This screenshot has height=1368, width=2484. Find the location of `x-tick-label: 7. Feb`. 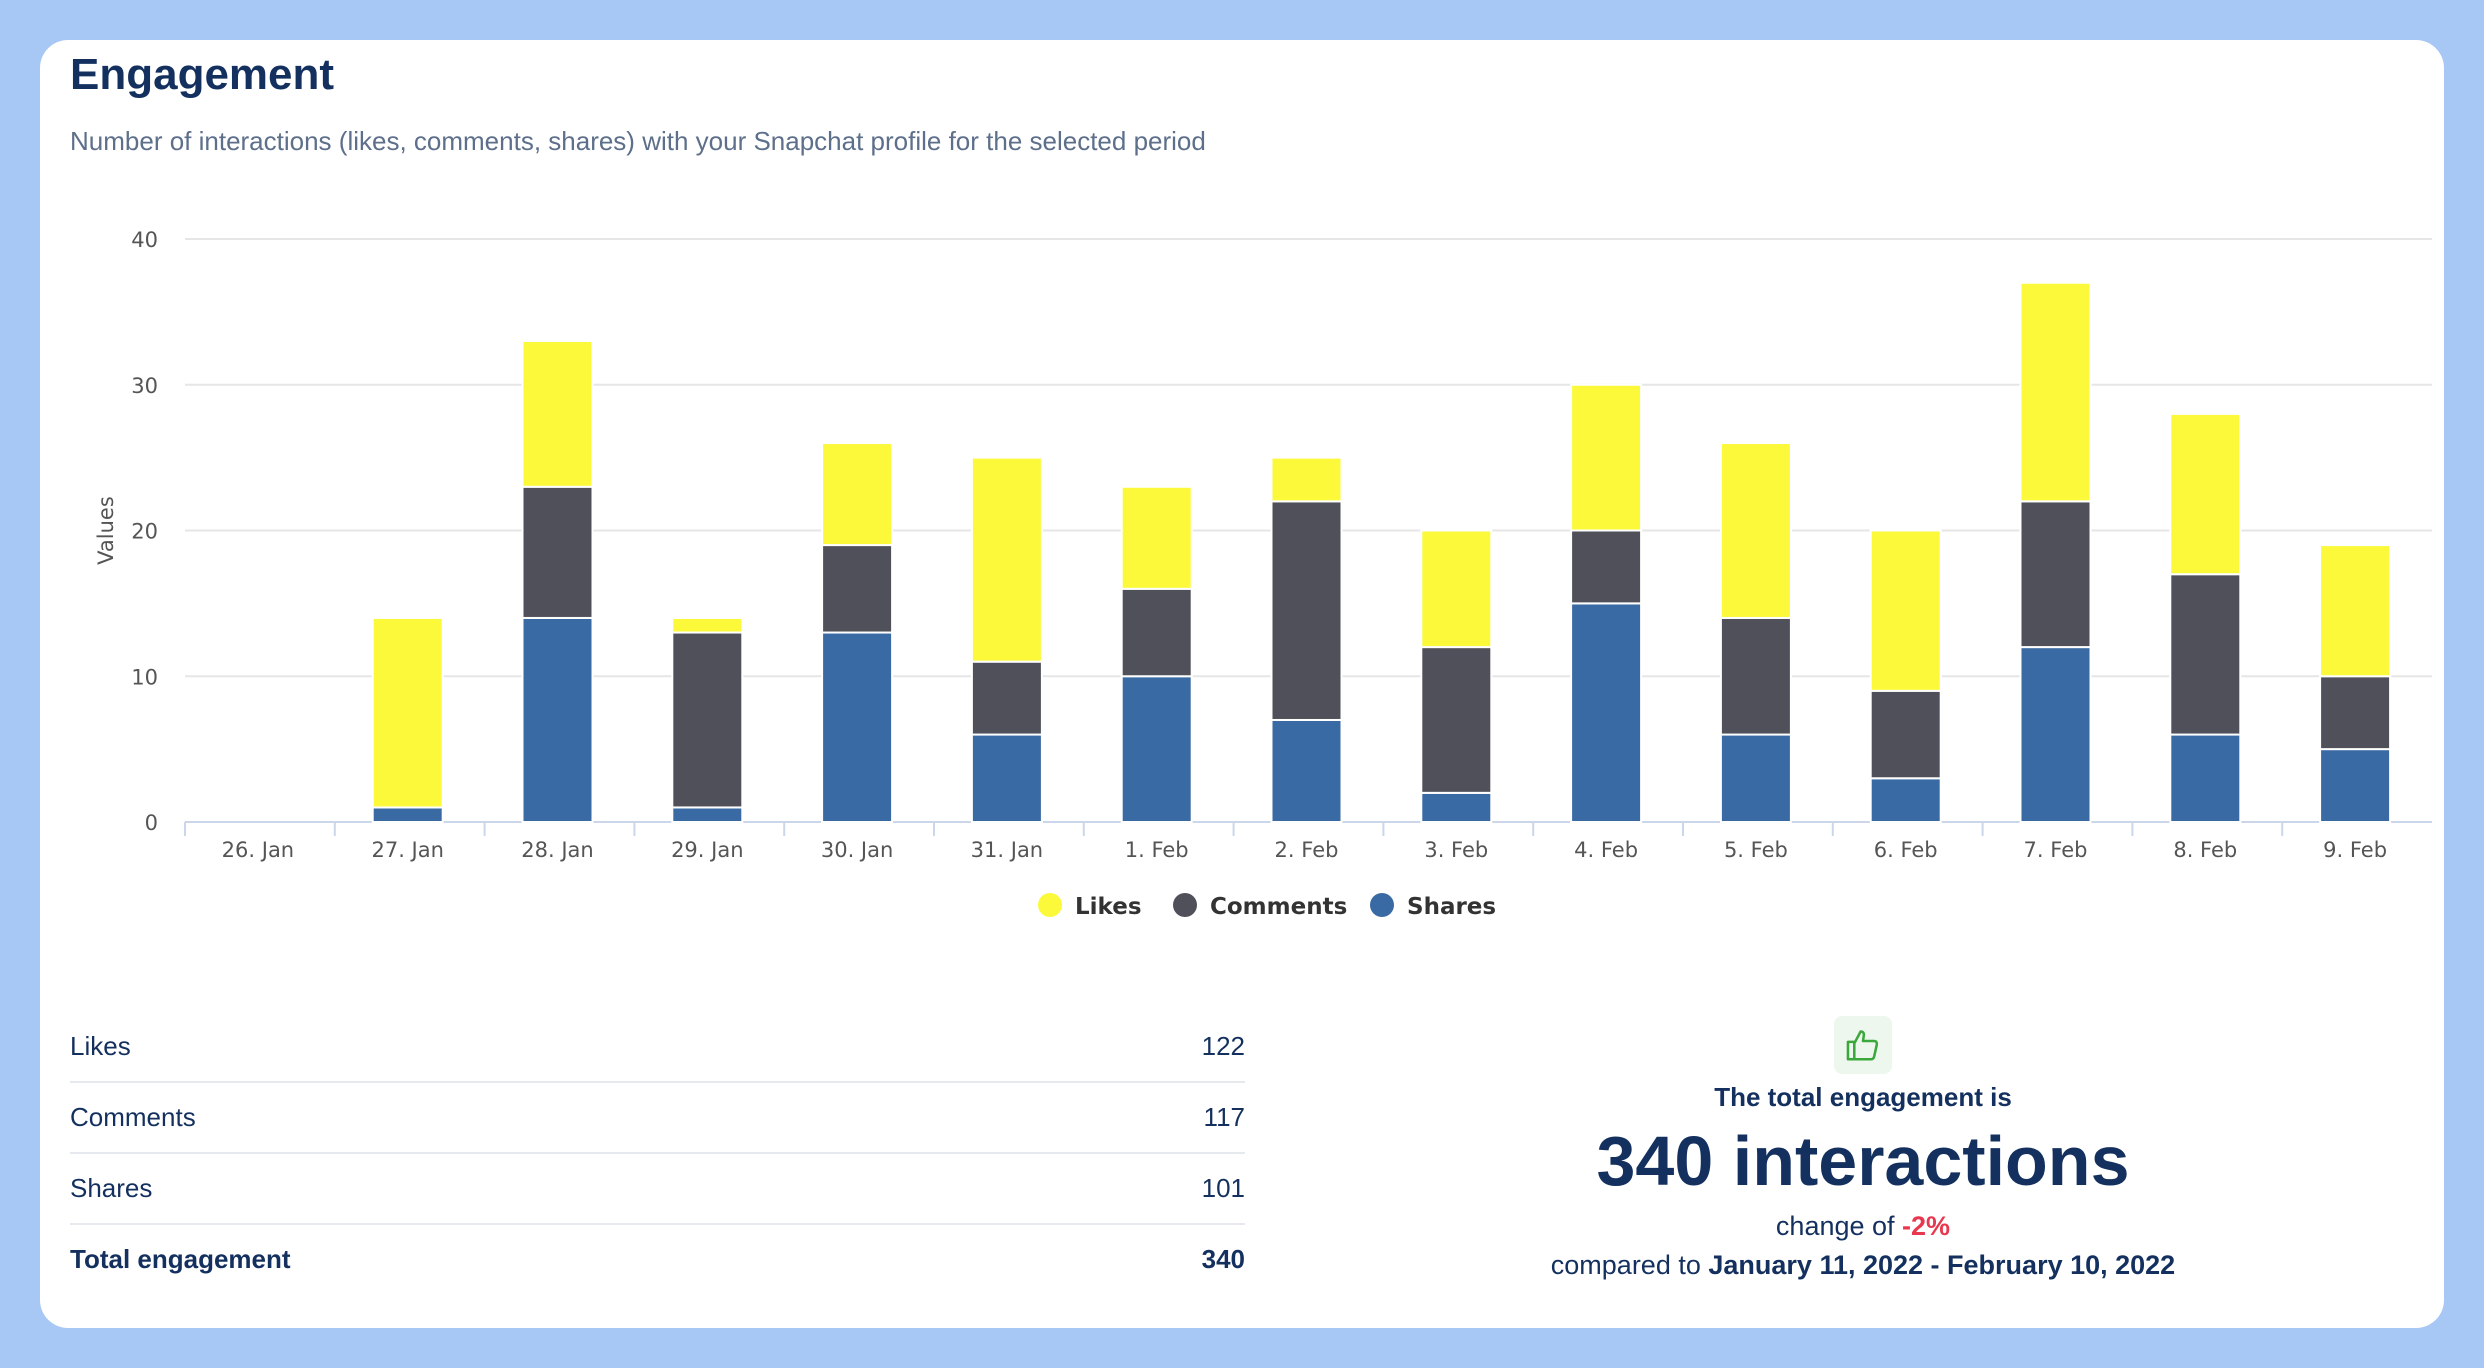

x-tick-label: 7. Feb is located at coordinates (2056, 850).